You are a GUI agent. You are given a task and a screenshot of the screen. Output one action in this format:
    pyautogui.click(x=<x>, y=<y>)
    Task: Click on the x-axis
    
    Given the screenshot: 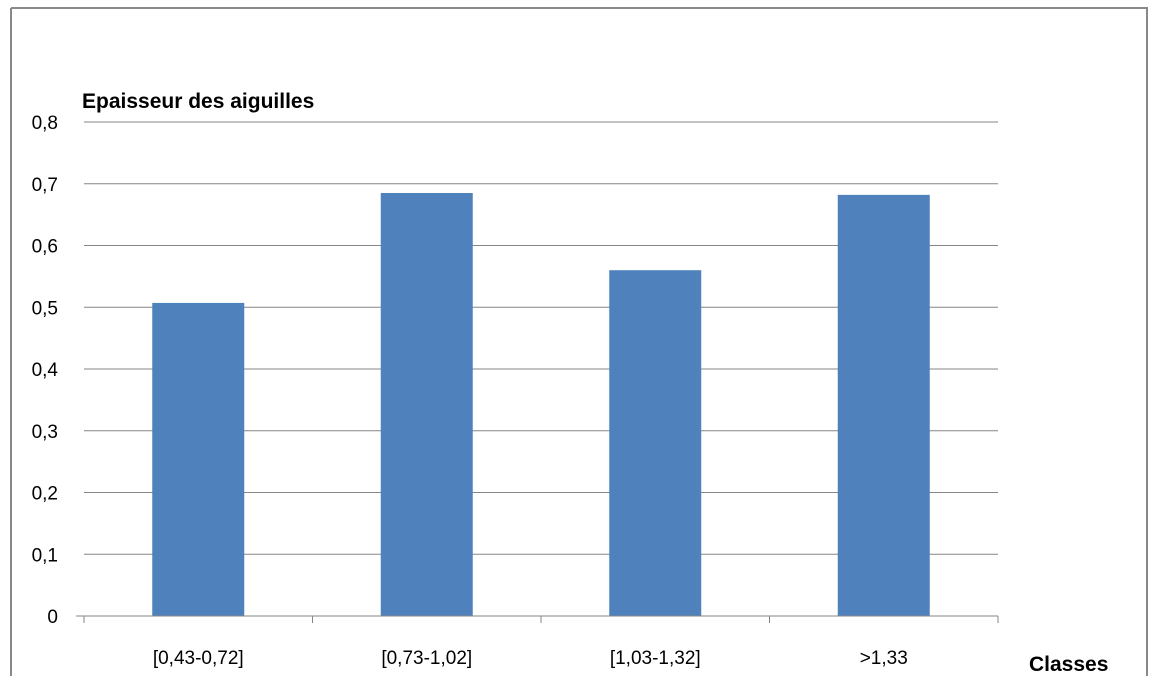 What is the action you would take?
    pyautogui.click(x=537, y=619)
    